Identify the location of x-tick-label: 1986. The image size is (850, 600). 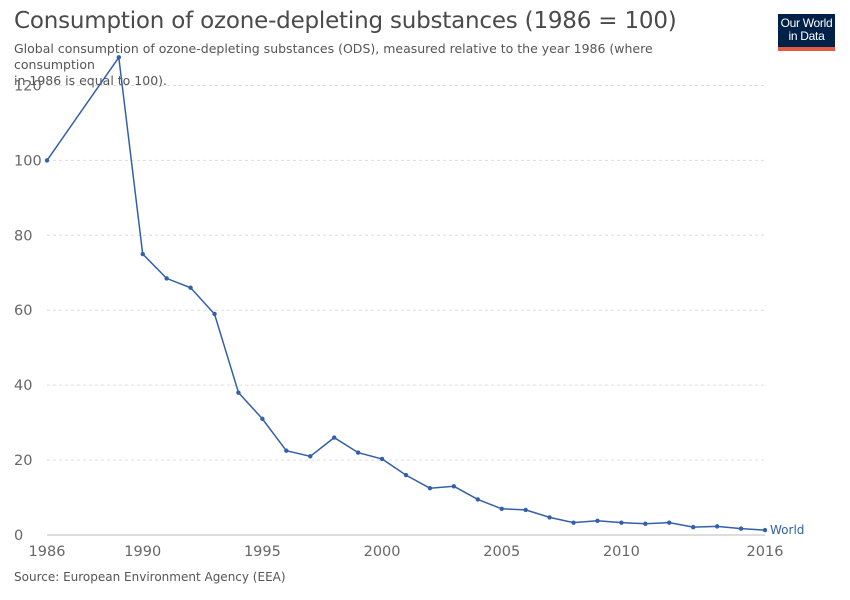
(47, 552).